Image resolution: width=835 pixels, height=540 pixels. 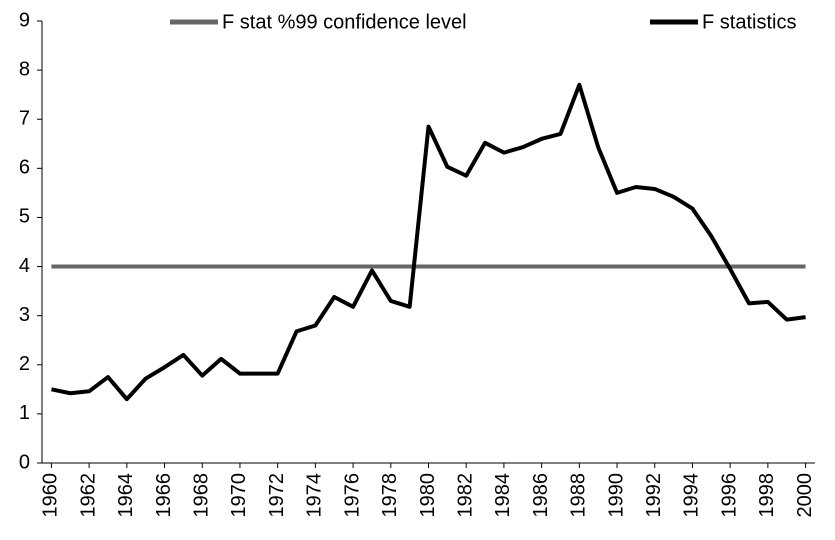 What do you see at coordinates (88, 495) in the screenshot?
I see `x-tick-label: 1962` at bounding box center [88, 495].